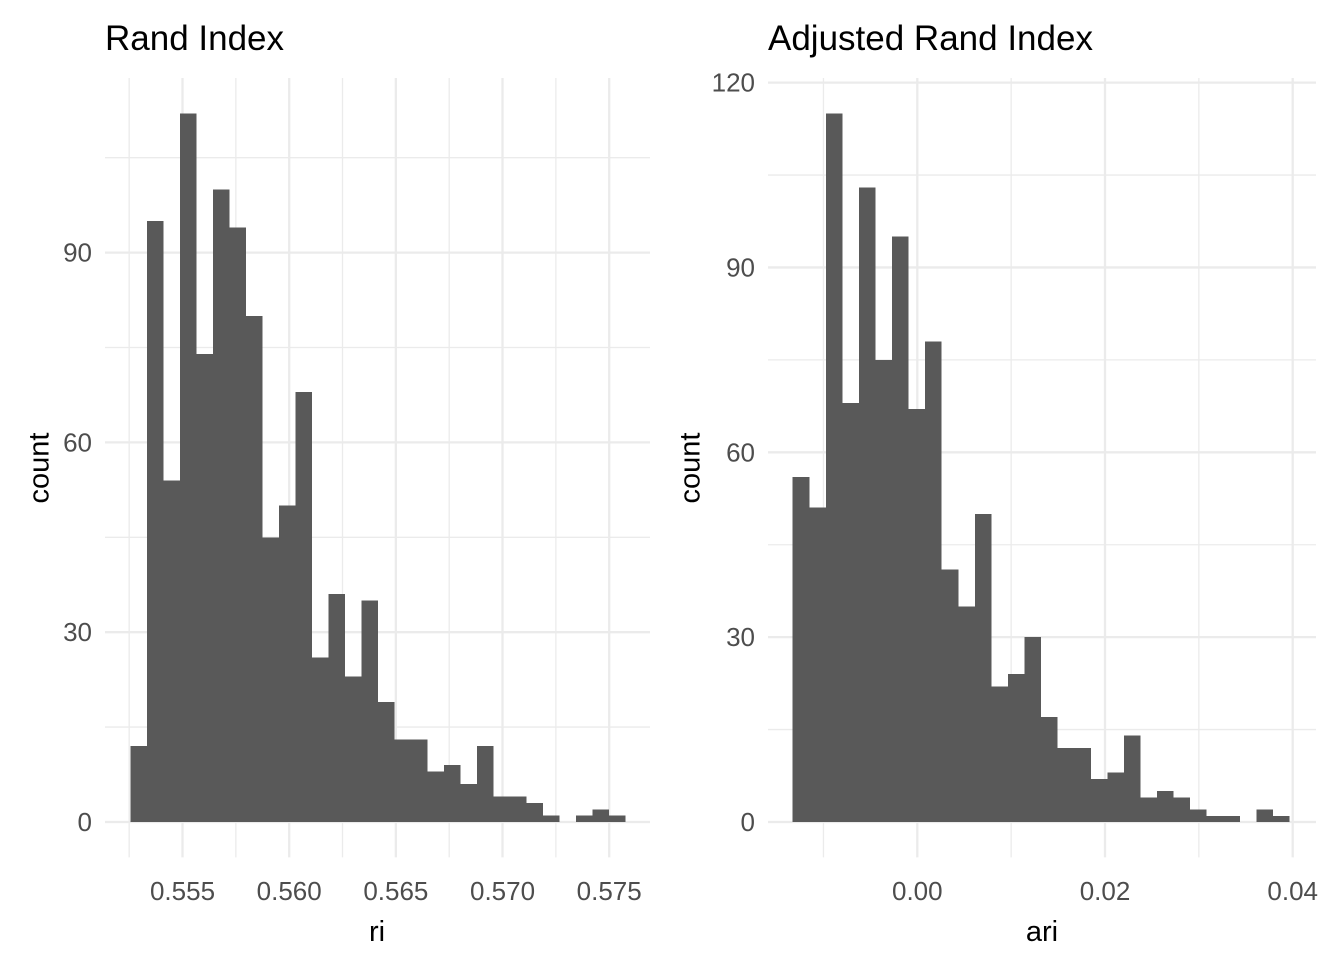 Image resolution: width=1344 pixels, height=960 pixels. Describe the element at coordinates (1292, 891) in the screenshot. I see `x-tick-label: 0.04` at that location.